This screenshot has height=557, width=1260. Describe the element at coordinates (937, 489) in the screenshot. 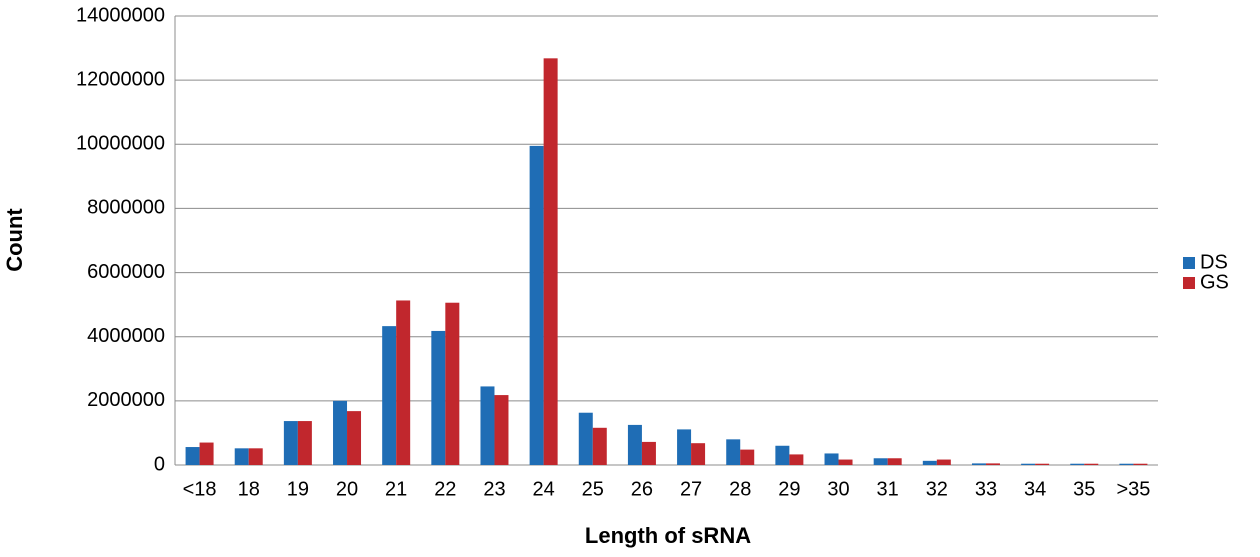

I see `x-tick-label: 32` at that location.